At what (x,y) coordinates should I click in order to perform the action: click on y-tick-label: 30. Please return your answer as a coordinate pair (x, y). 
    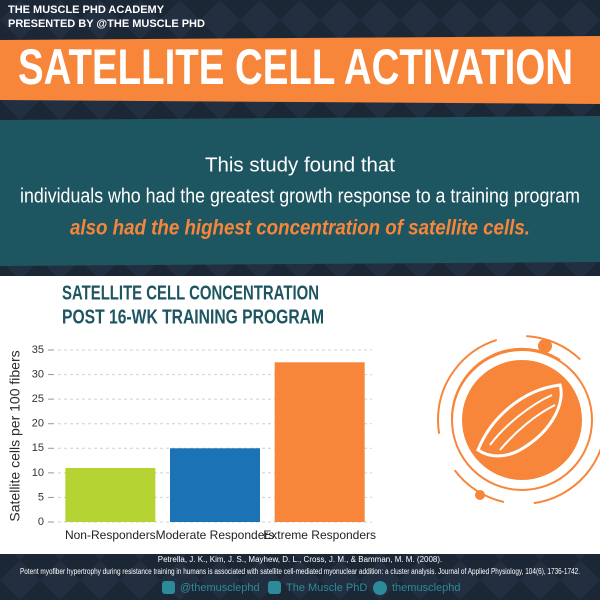
    Looking at the image, I should click on (38, 374).